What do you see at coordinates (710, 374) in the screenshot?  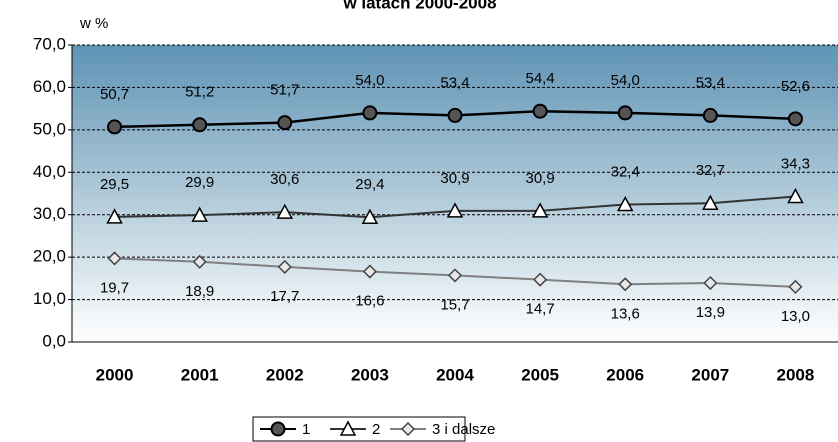 I see `x-tick-label: 2007` at bounding box center [710, 374].